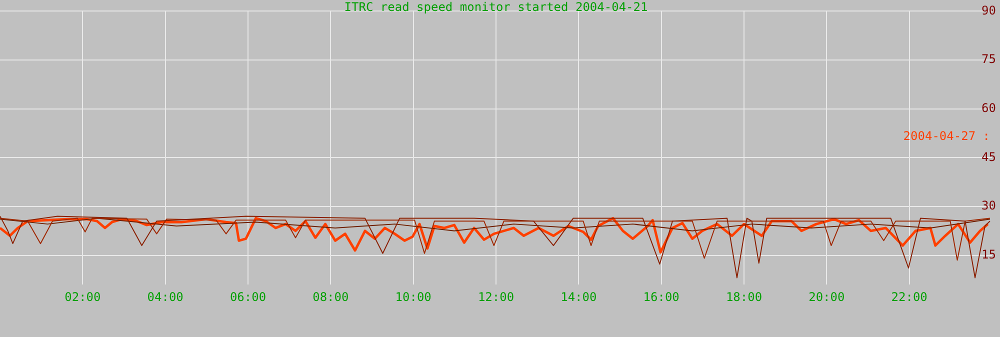 The width and height of the screenshot is (1000, 337). What do you see at coordinates (989, 254) in the screenshot?
I see `y-tick-label: 15` at bounding box center [989, 254].